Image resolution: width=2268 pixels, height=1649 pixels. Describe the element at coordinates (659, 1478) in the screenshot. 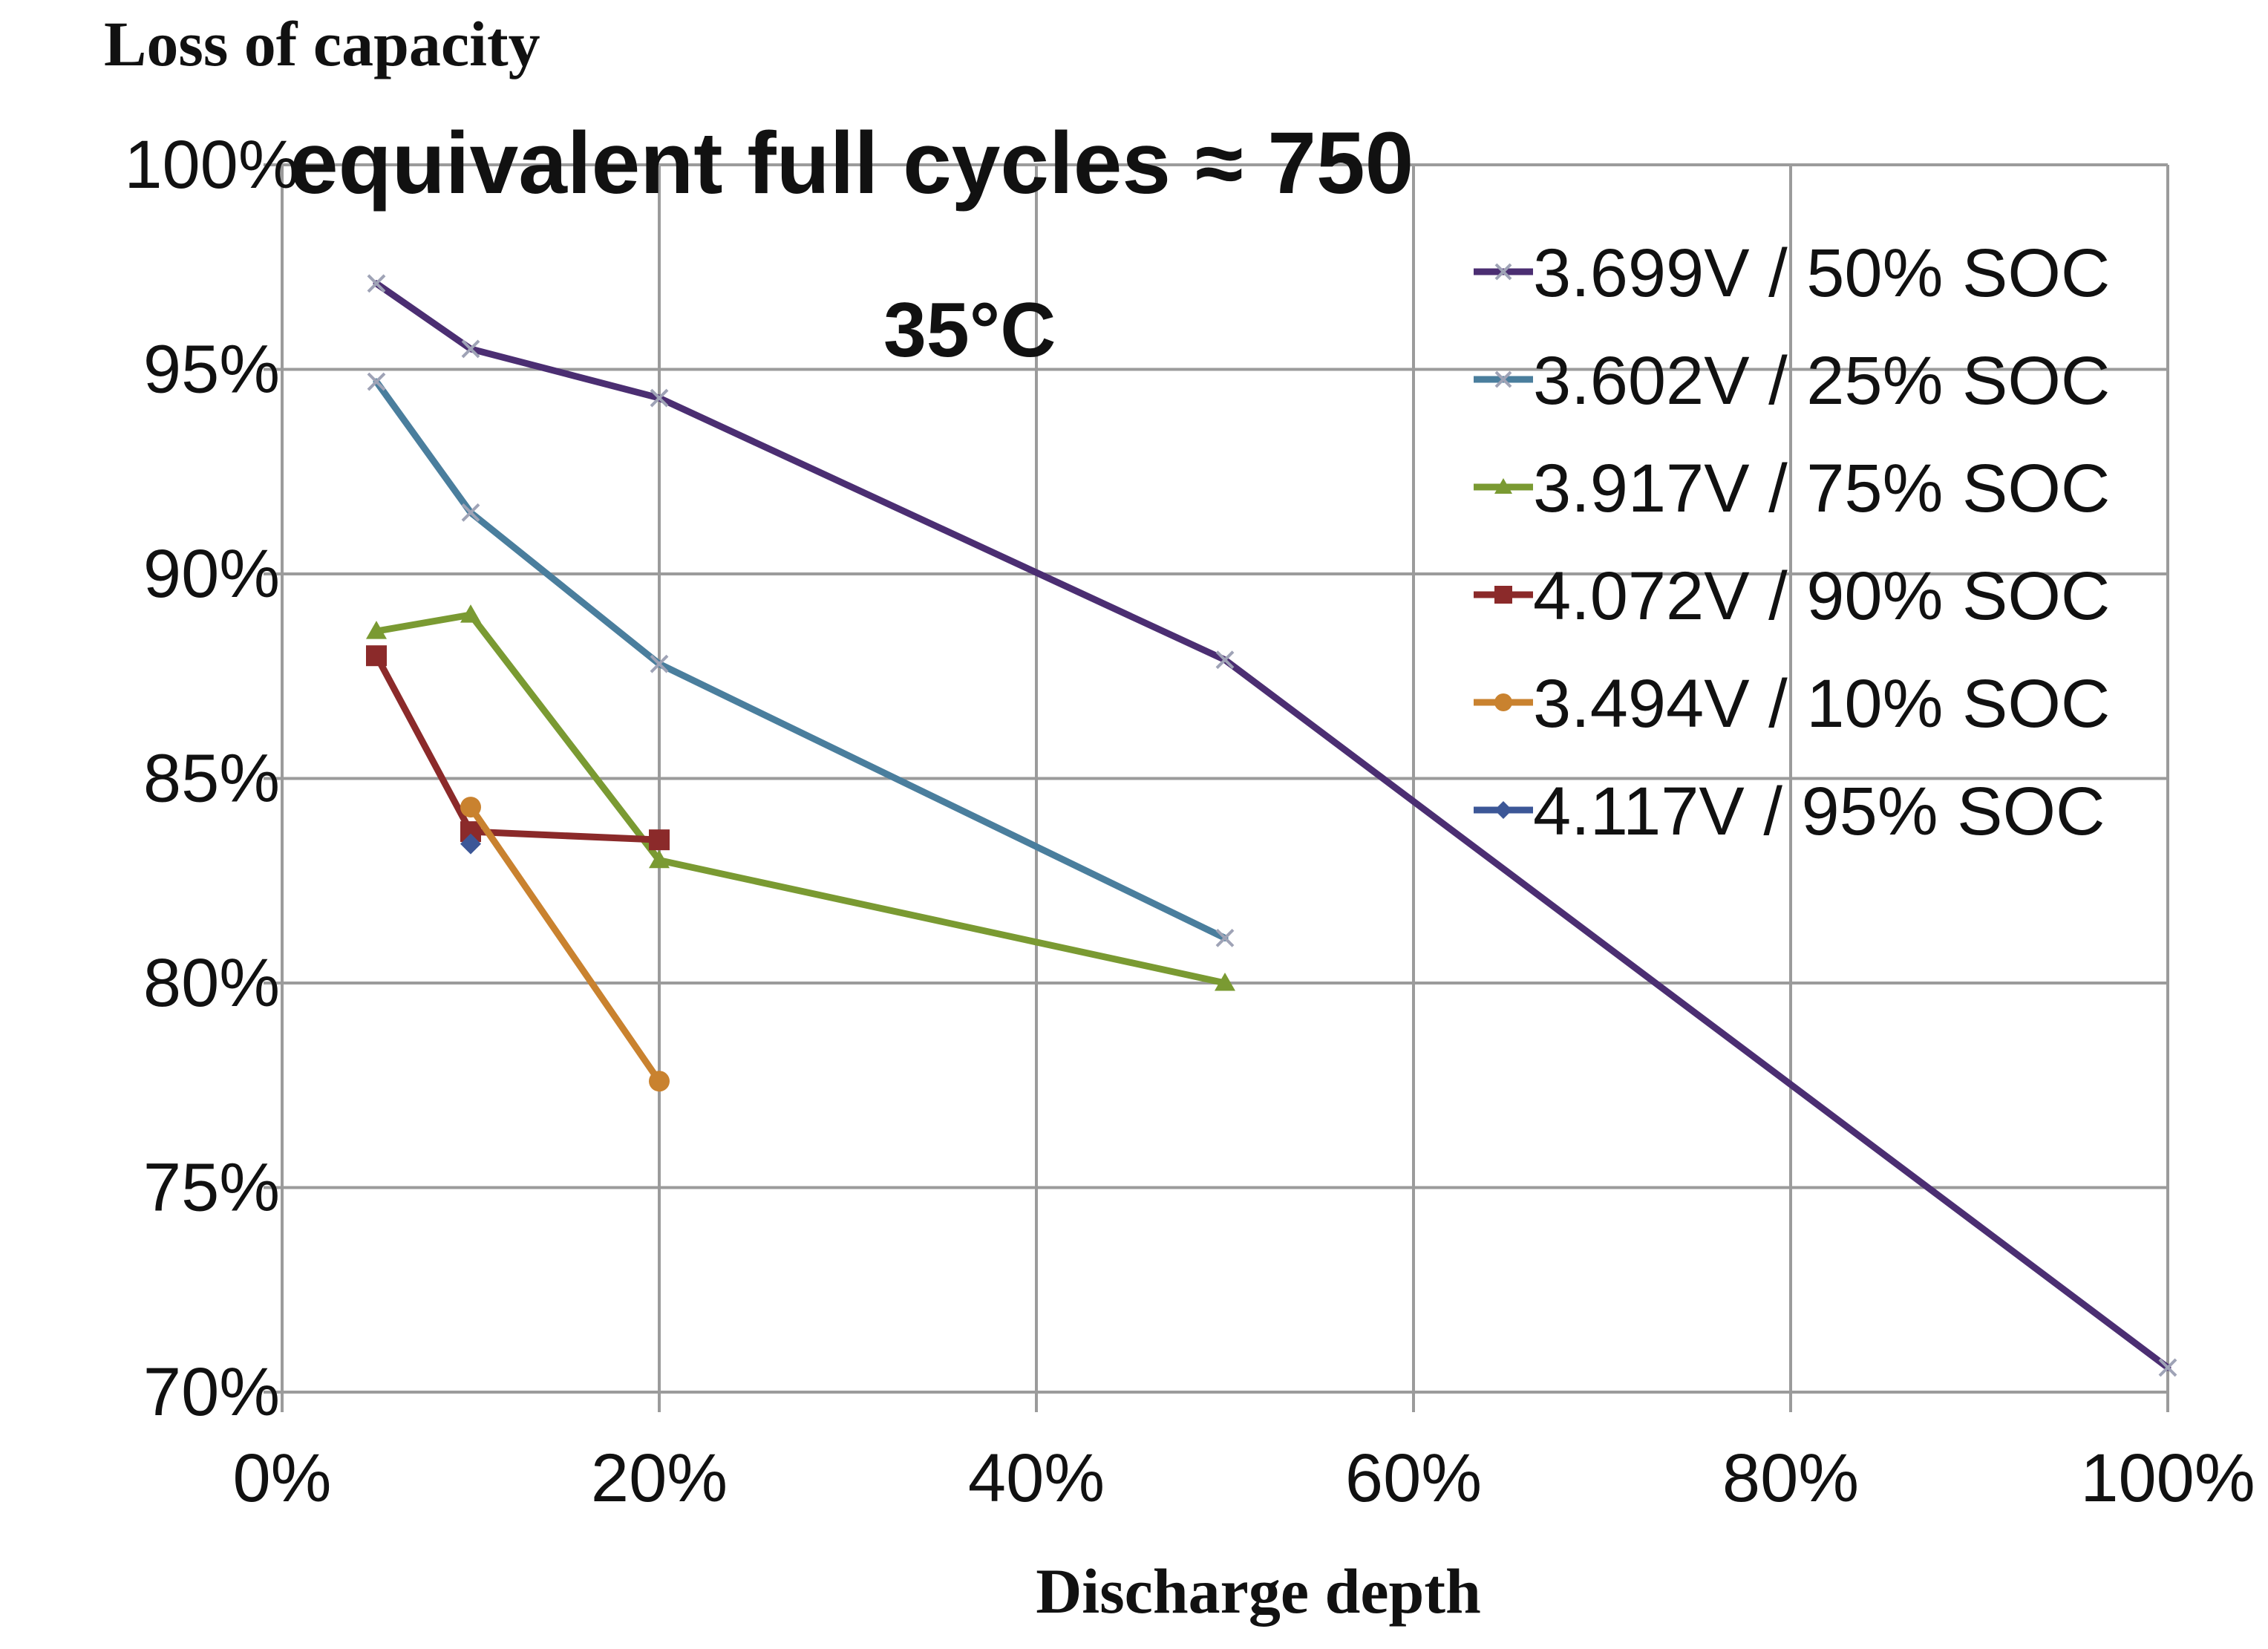

I see `x-tick-label: 20%` at that location.